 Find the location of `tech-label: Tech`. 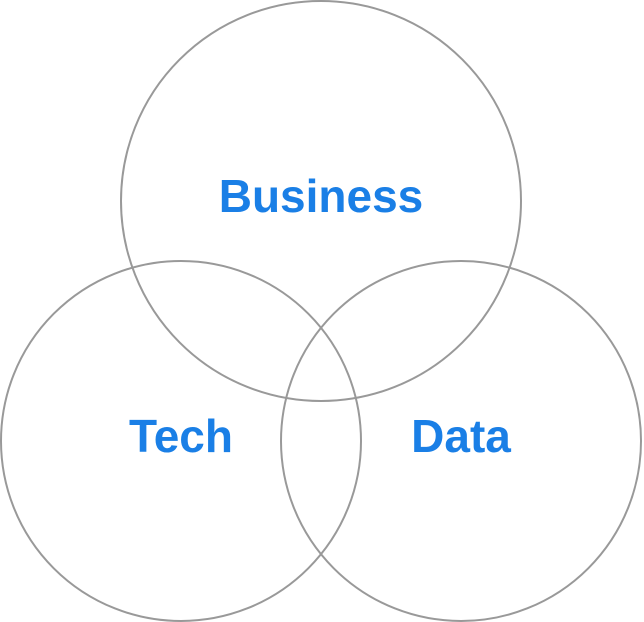

tech-label: Tech is located at coordinates (181, 436).